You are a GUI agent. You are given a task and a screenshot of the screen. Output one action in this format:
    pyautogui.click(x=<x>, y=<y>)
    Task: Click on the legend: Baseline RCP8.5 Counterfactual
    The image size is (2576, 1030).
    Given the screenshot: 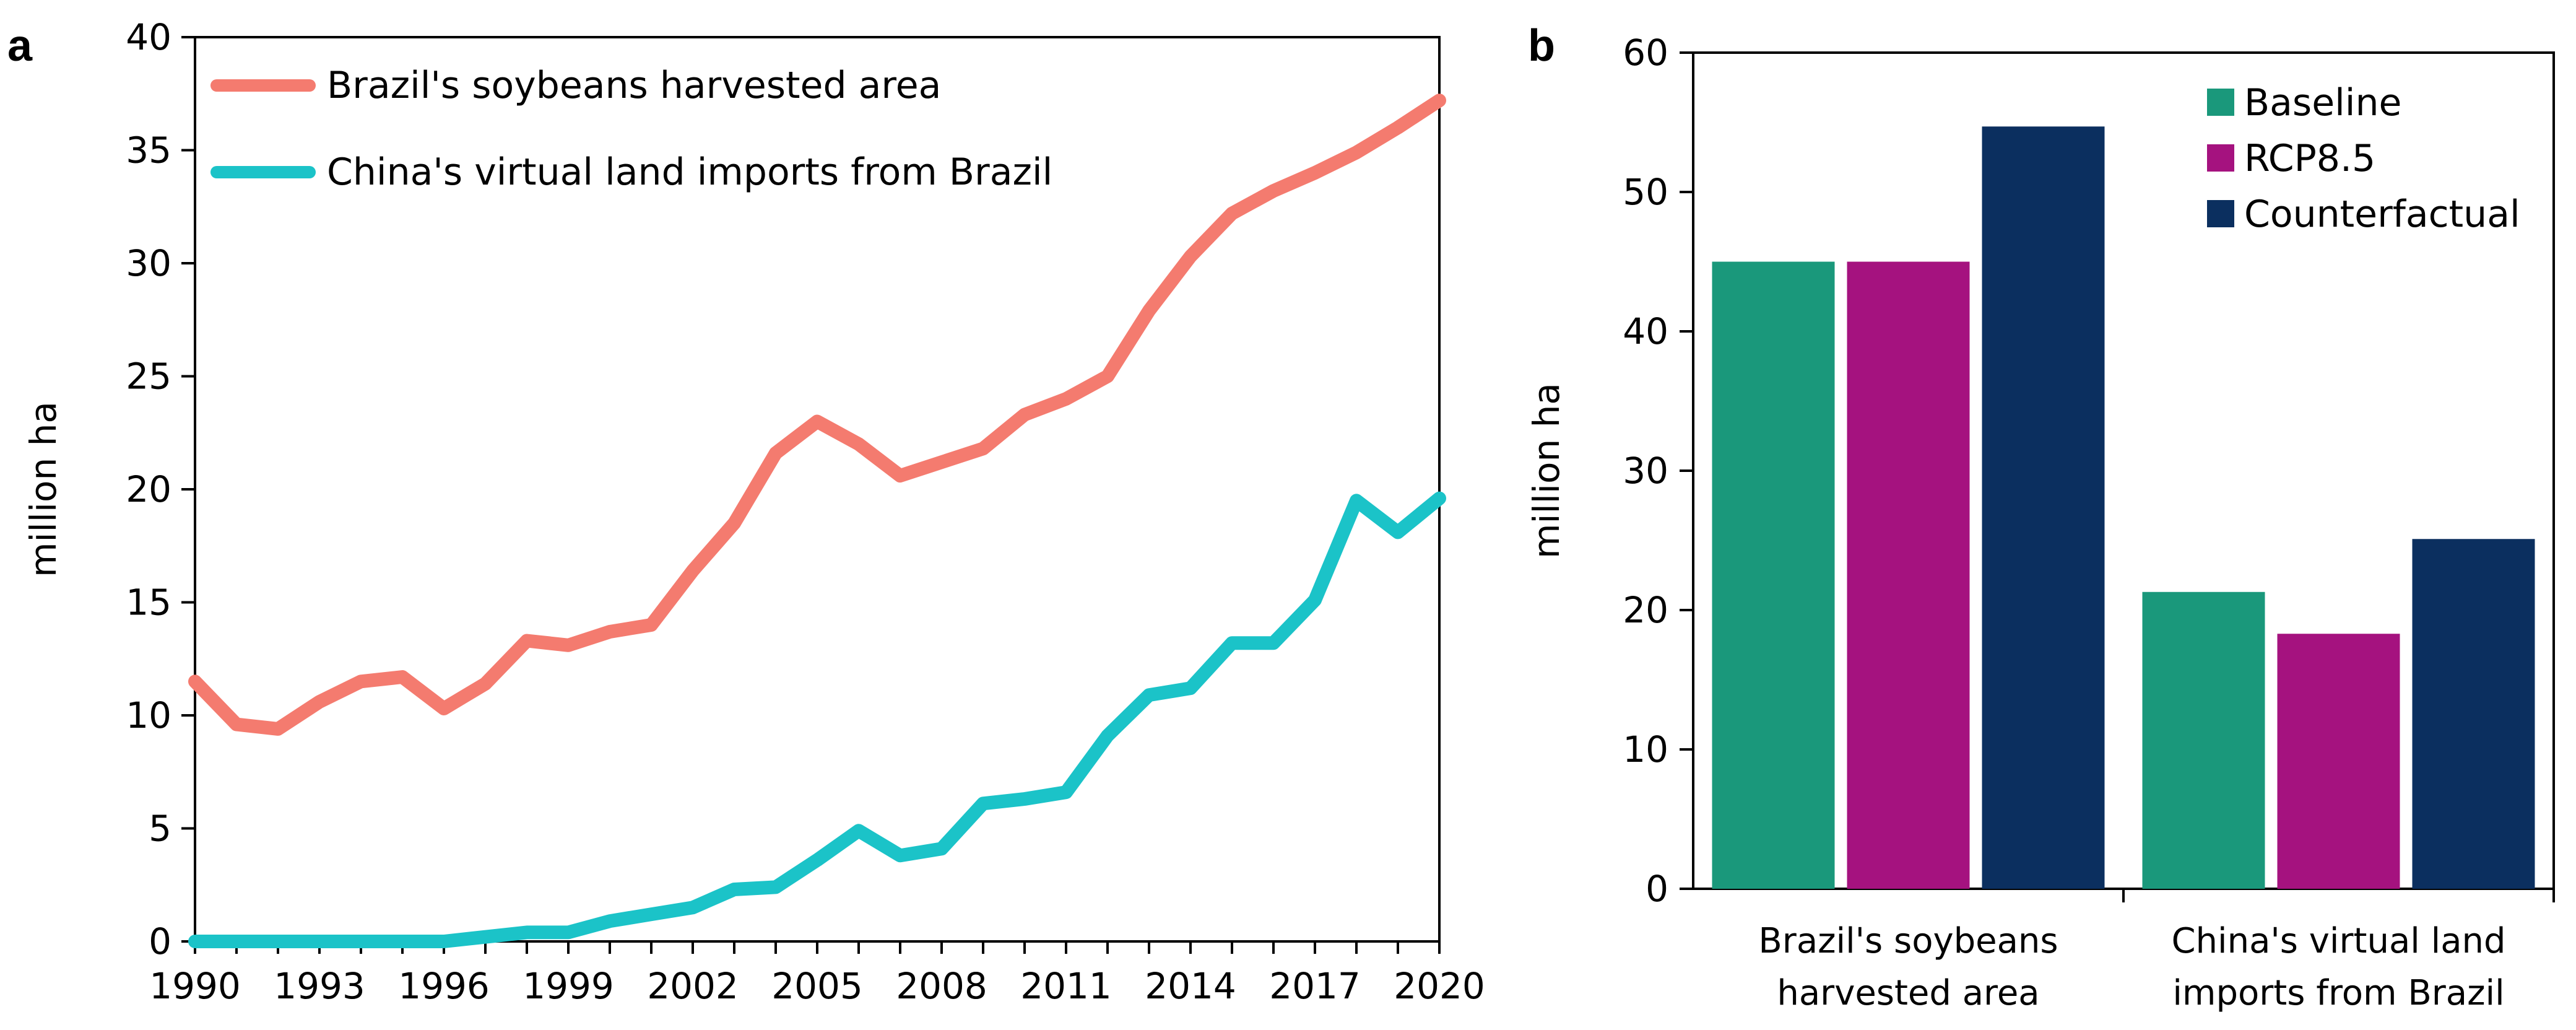 What is the action you would take?
    pyautogui.click(x=2363, y=158)
    